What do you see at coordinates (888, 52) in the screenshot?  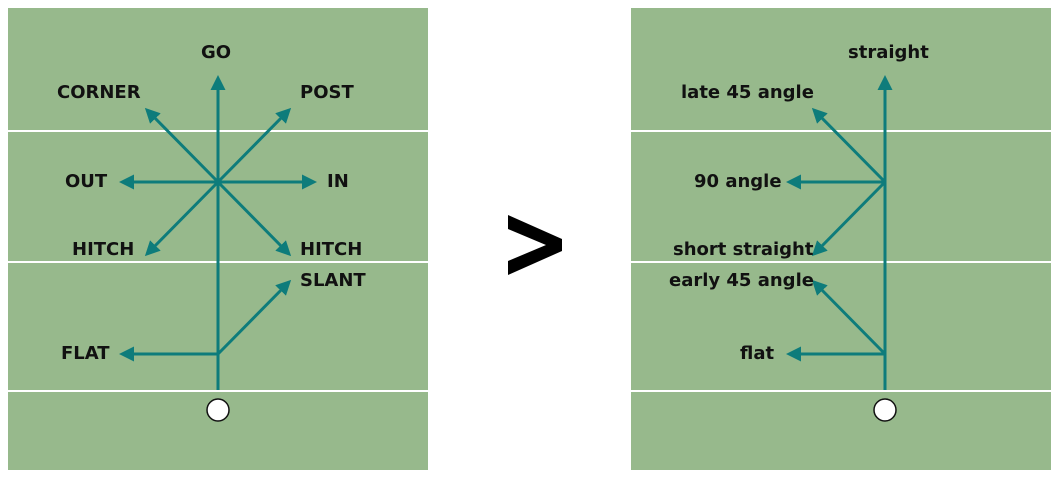 I see `label-straight: straight` at bounding box center [888, 52].